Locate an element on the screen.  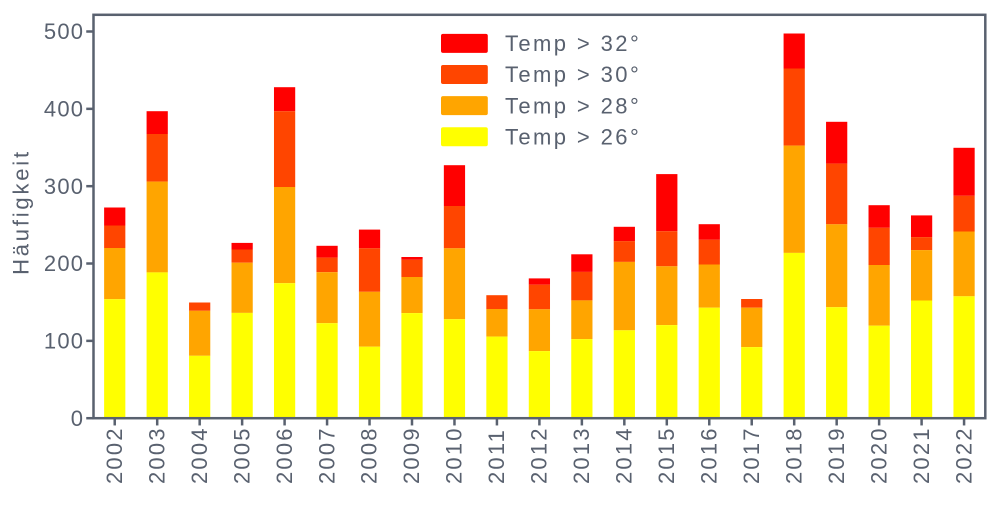
svg-text: 2013 is located at coordinates (581, 455).